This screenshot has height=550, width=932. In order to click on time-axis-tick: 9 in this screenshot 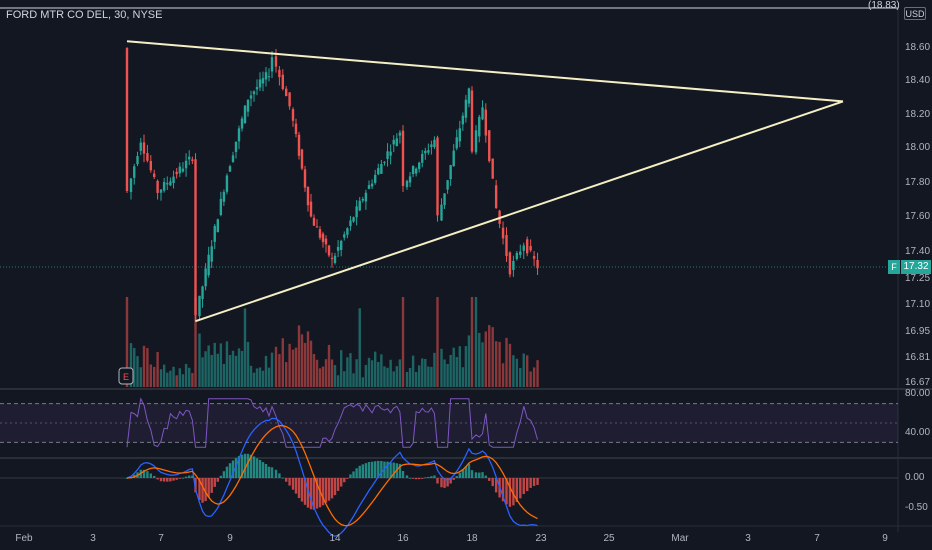, I will do `click(230, 538)`.